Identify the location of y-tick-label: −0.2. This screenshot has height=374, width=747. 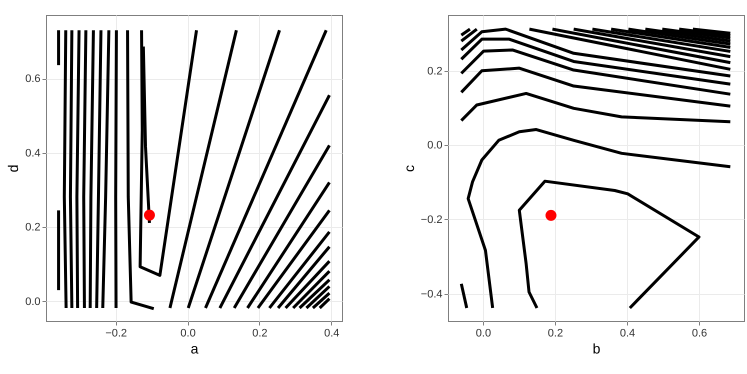
(431, 220).